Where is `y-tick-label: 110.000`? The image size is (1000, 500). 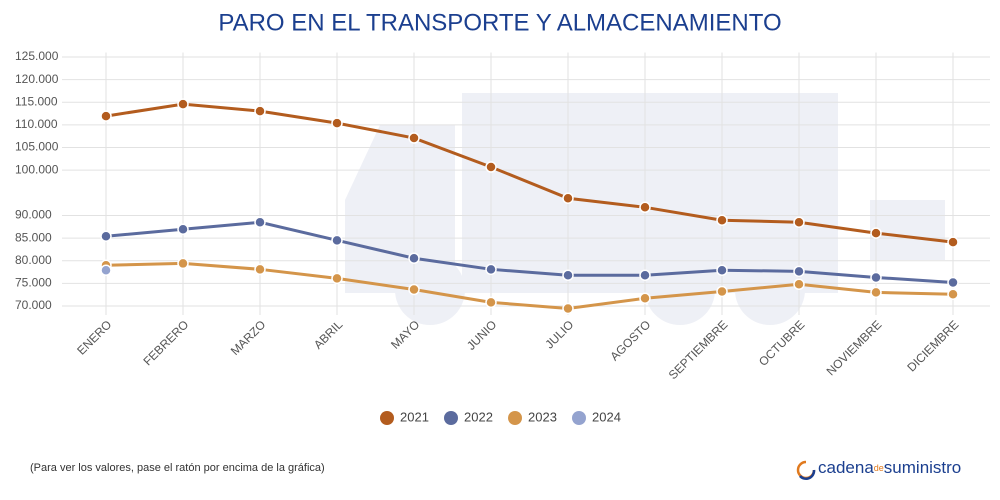
y-tick-label: 110.000 is located at coordinates (36, 124).